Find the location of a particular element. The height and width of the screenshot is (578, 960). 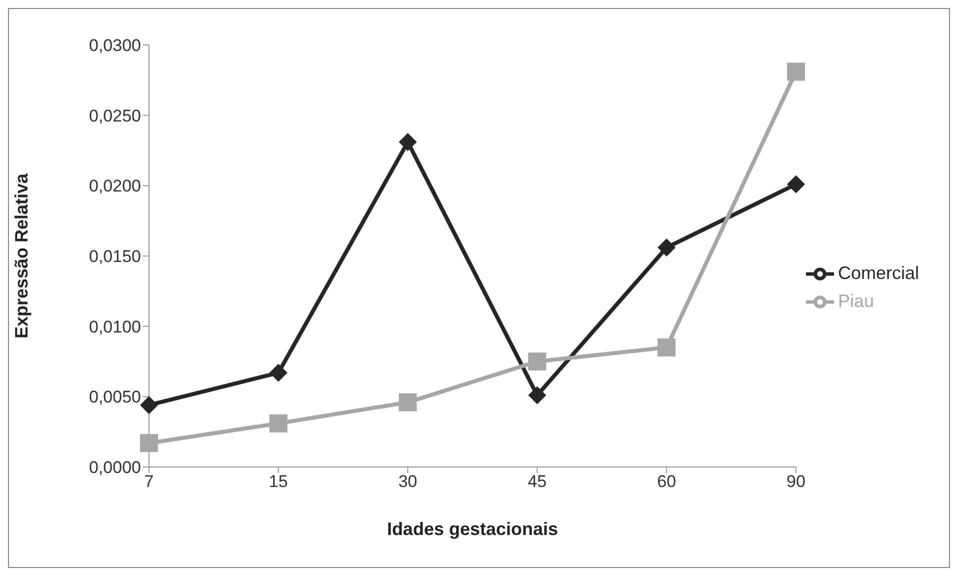

x-tick-label: 45 is located at coordinates (537, 482).